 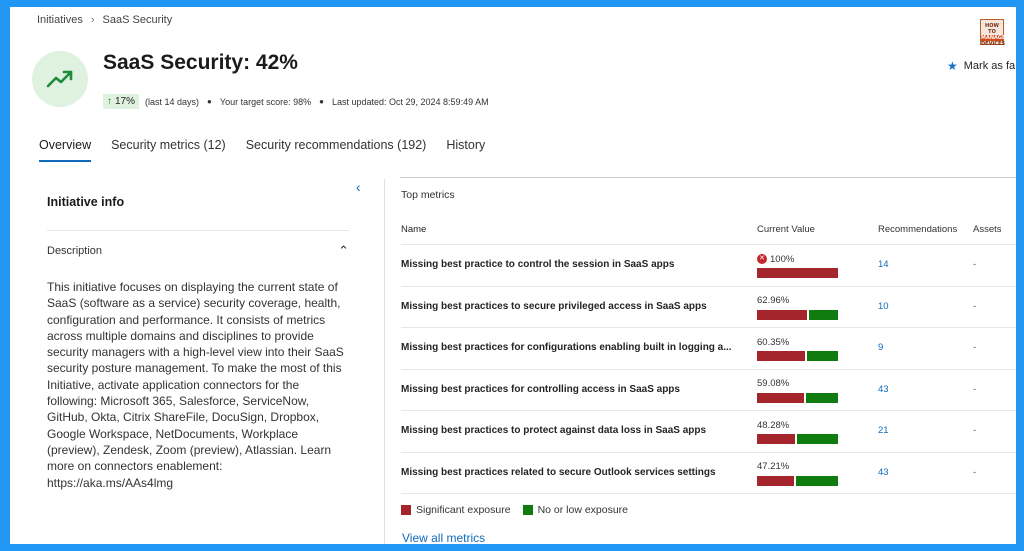 I want to click on site-logo: HOW TO MANAGE DEVICES, so click(x=993, y=33).